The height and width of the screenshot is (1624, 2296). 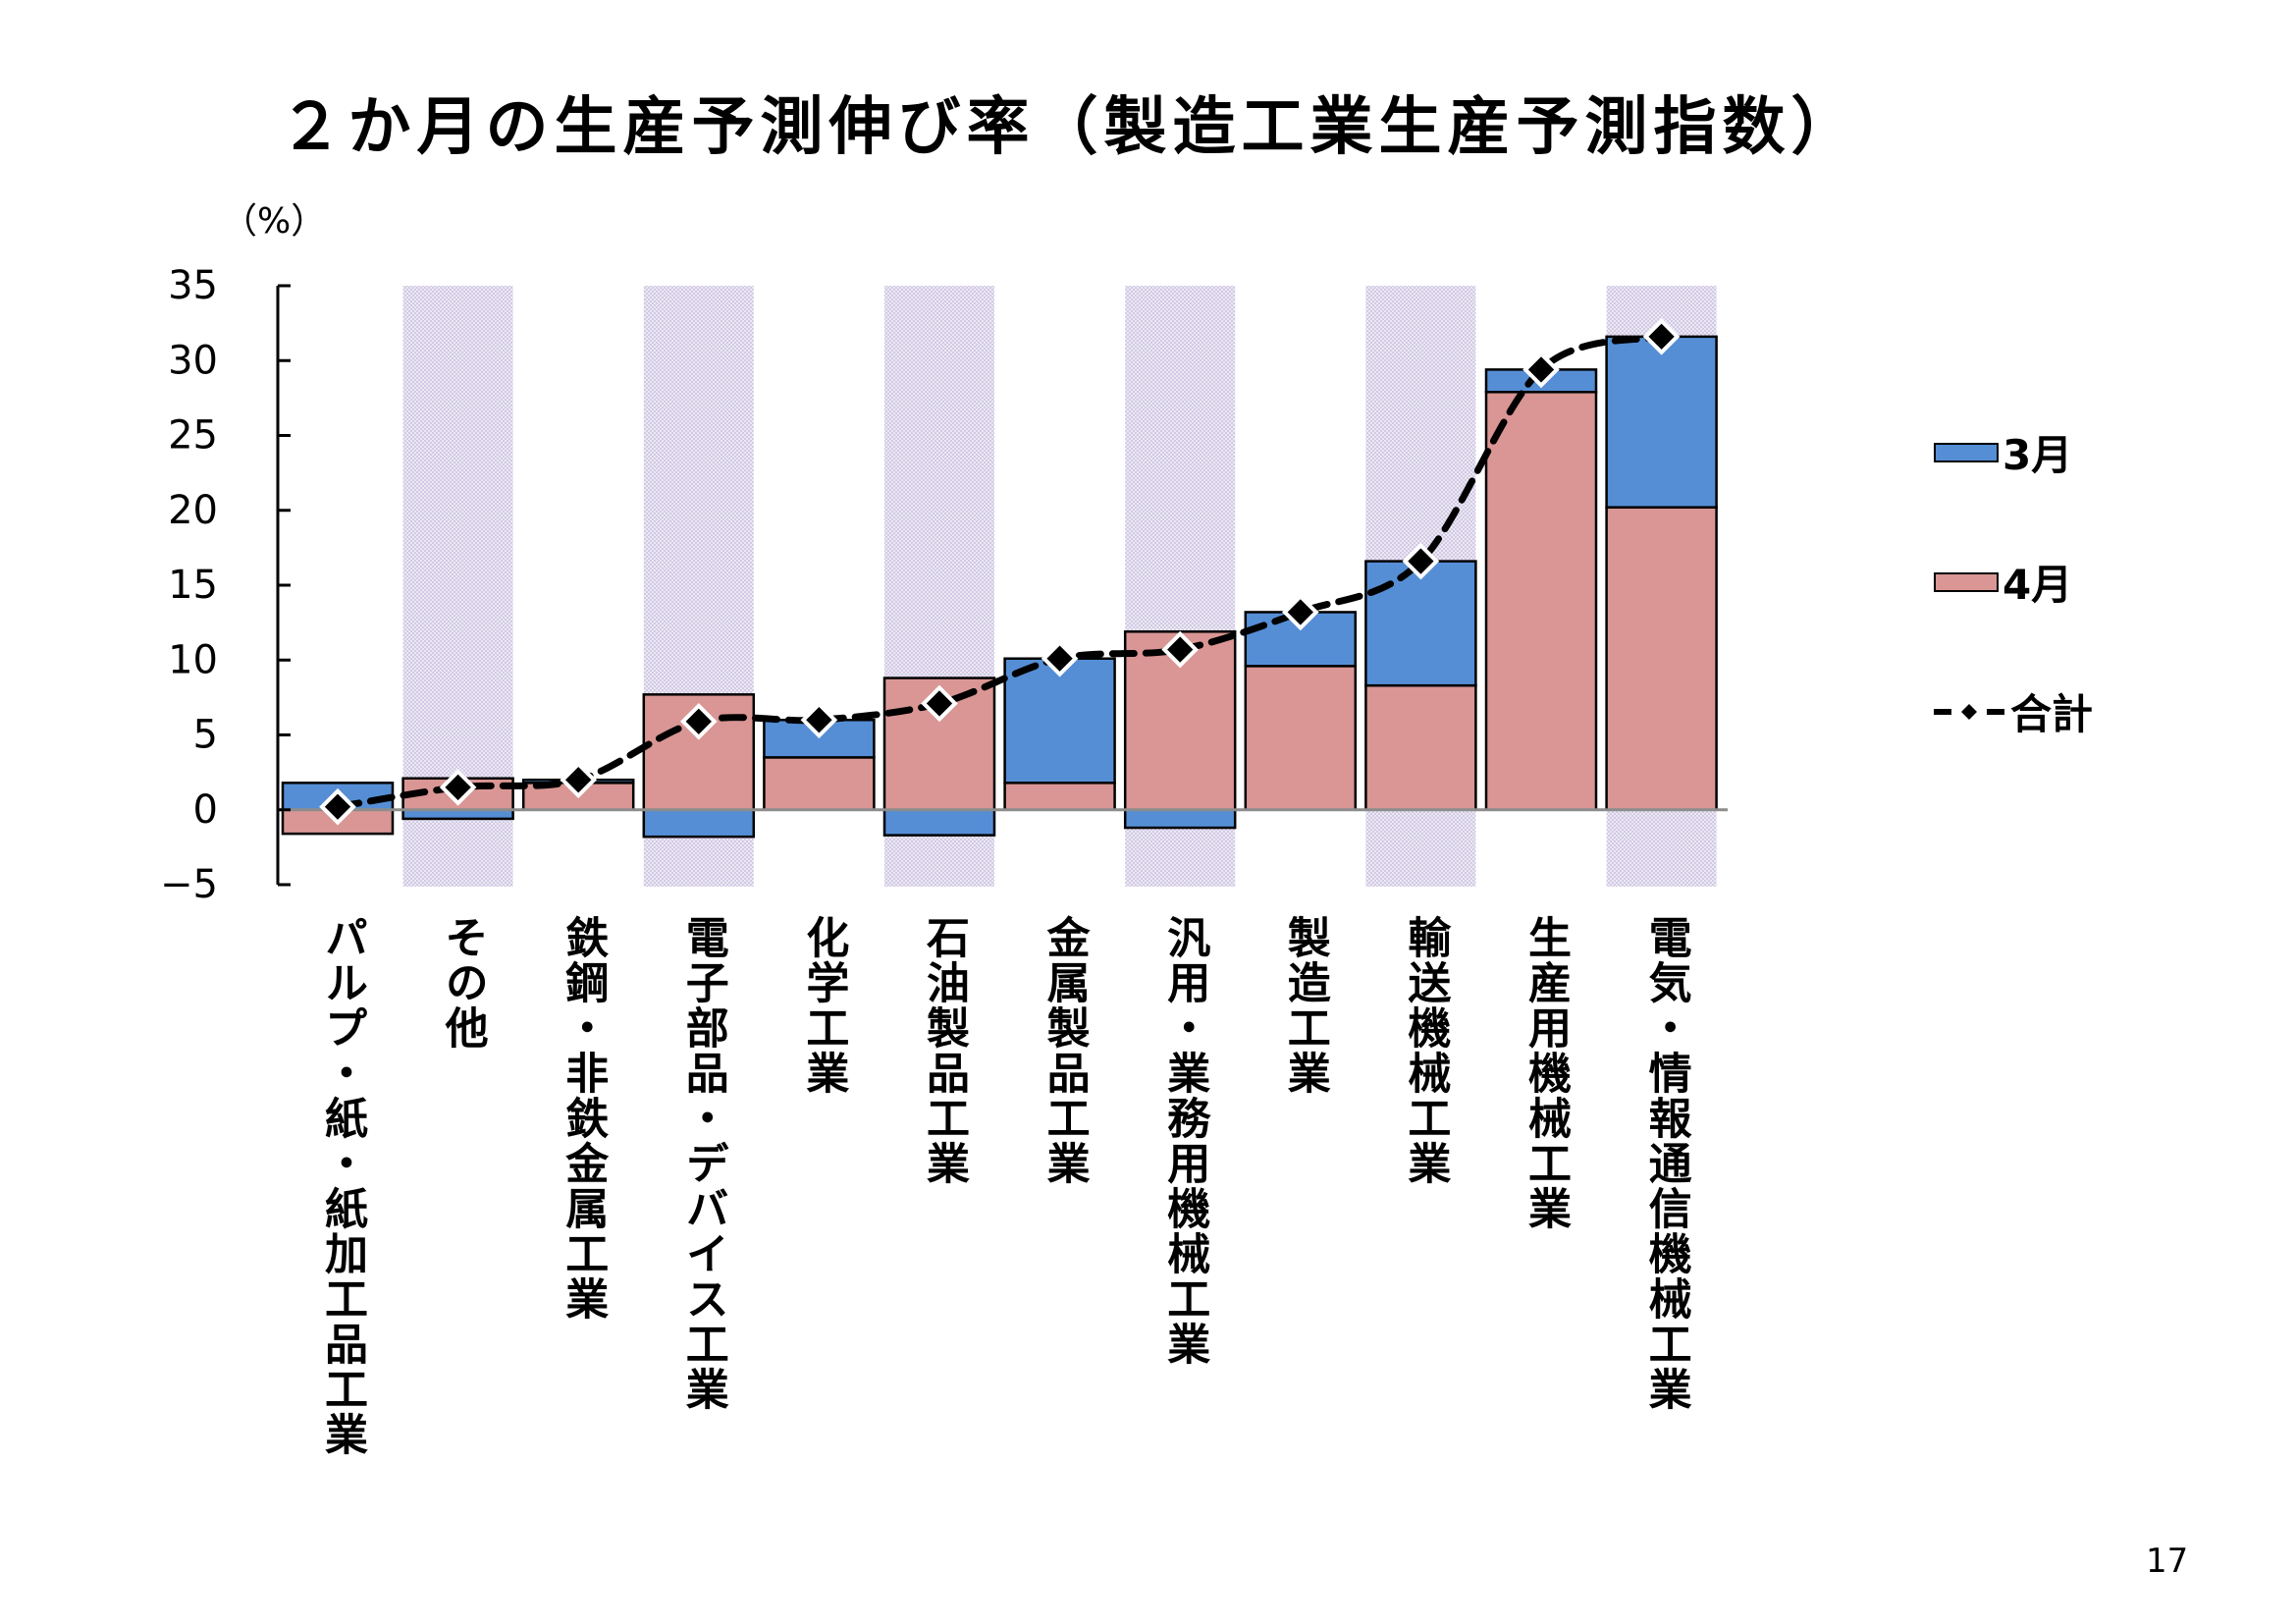 I want to click on legend-item-april: 4月, so click(x=2003, y=582).